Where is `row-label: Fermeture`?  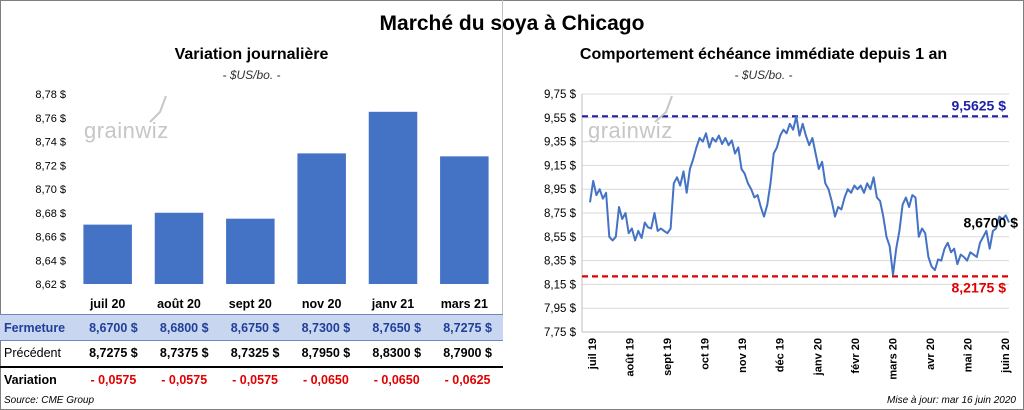 row-label: Fermeture is located at coordinates (39, 327).